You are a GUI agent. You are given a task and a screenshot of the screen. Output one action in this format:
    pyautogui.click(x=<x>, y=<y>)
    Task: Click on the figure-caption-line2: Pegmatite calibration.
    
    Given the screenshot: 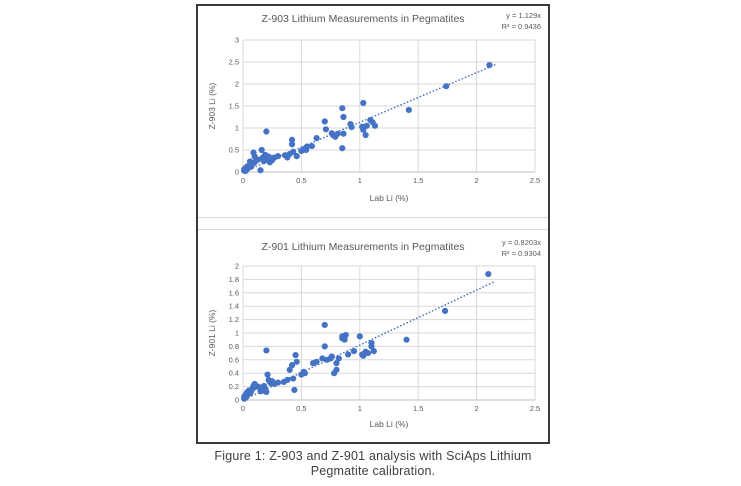 What is the action you would take?
    pyautogui.click(x=373, y=471)
    